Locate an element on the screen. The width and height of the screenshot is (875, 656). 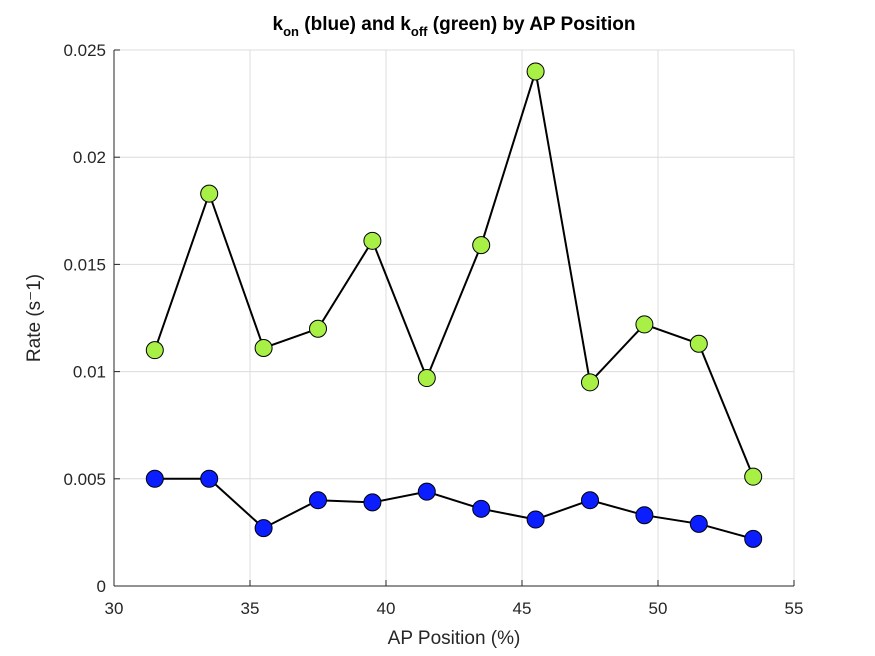
y-tick-label: 0.005 is located at coordinates (84, 479).